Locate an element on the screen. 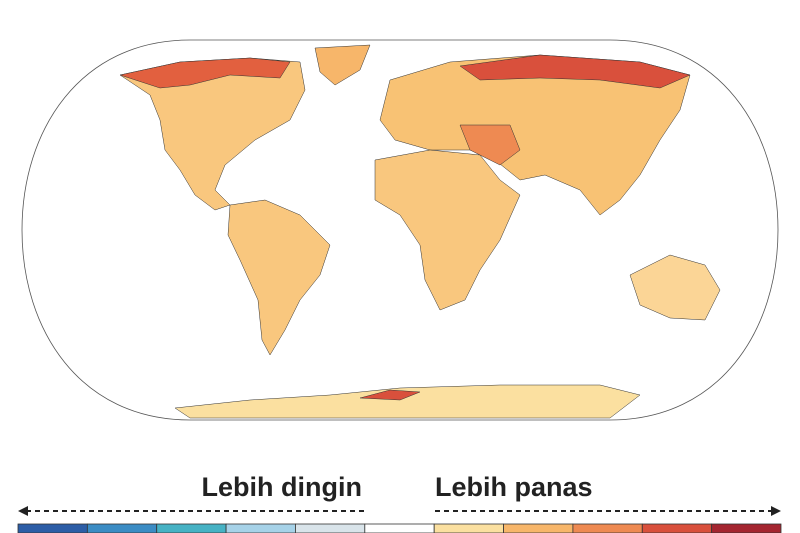 The height and width of the screenshot is (533, 800). russia-north is located at coordinates (575, 71).